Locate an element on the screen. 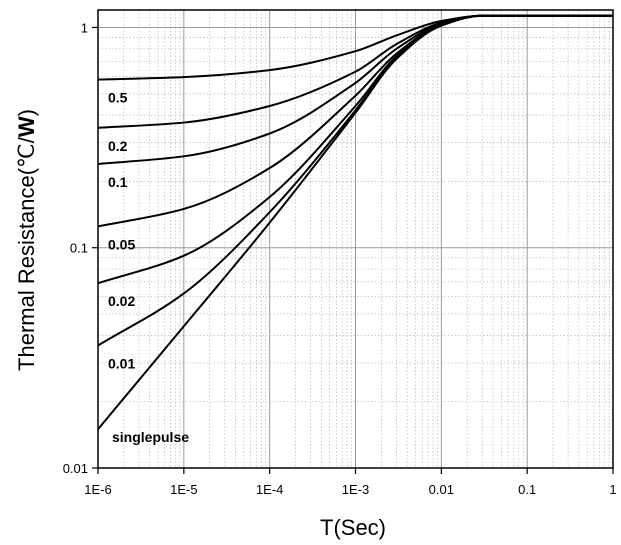 The width and height of the screenshot is (621, 545). series-label-0-05: 0.05 is located at coordinates (121, 244).